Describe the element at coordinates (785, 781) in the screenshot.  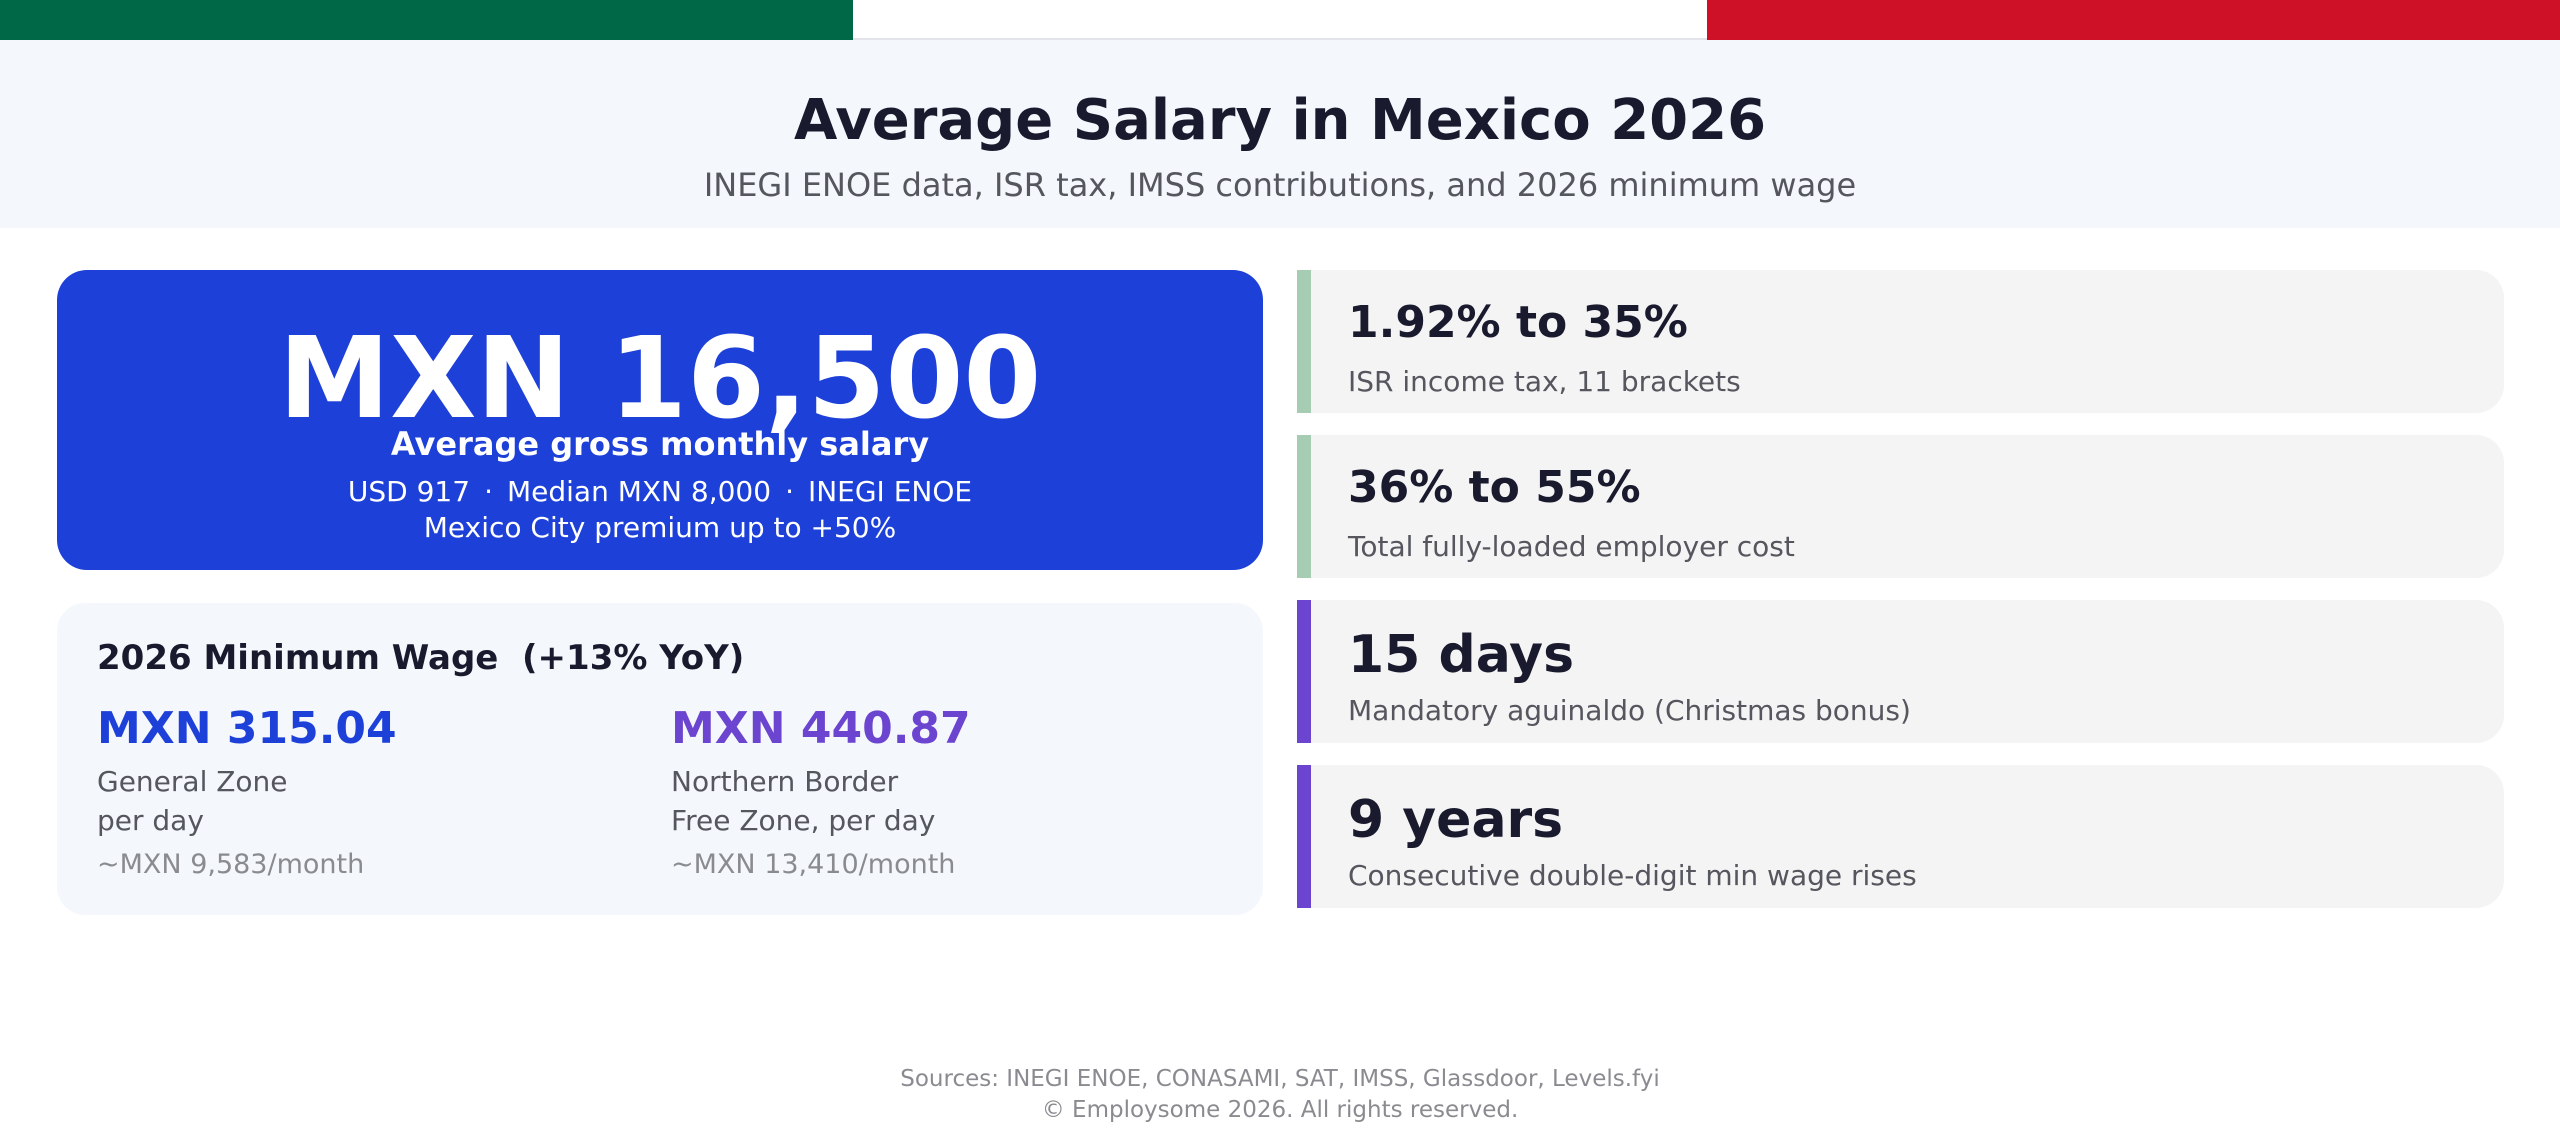
I see `wage-description-line: Northern Border` at that location.